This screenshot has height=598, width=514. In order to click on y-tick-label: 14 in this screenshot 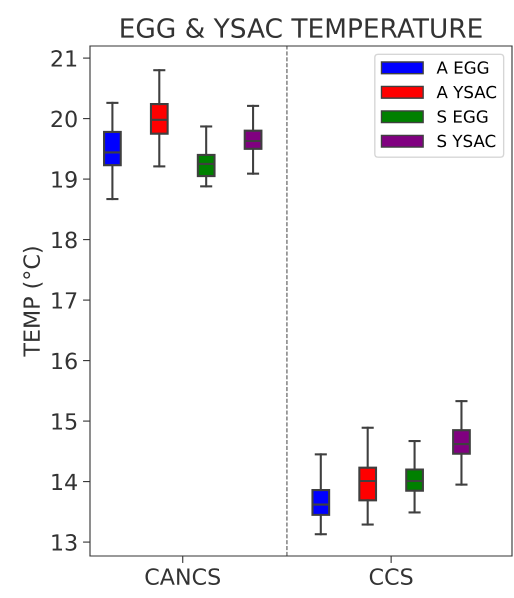, I will do `click(64, 482)`.